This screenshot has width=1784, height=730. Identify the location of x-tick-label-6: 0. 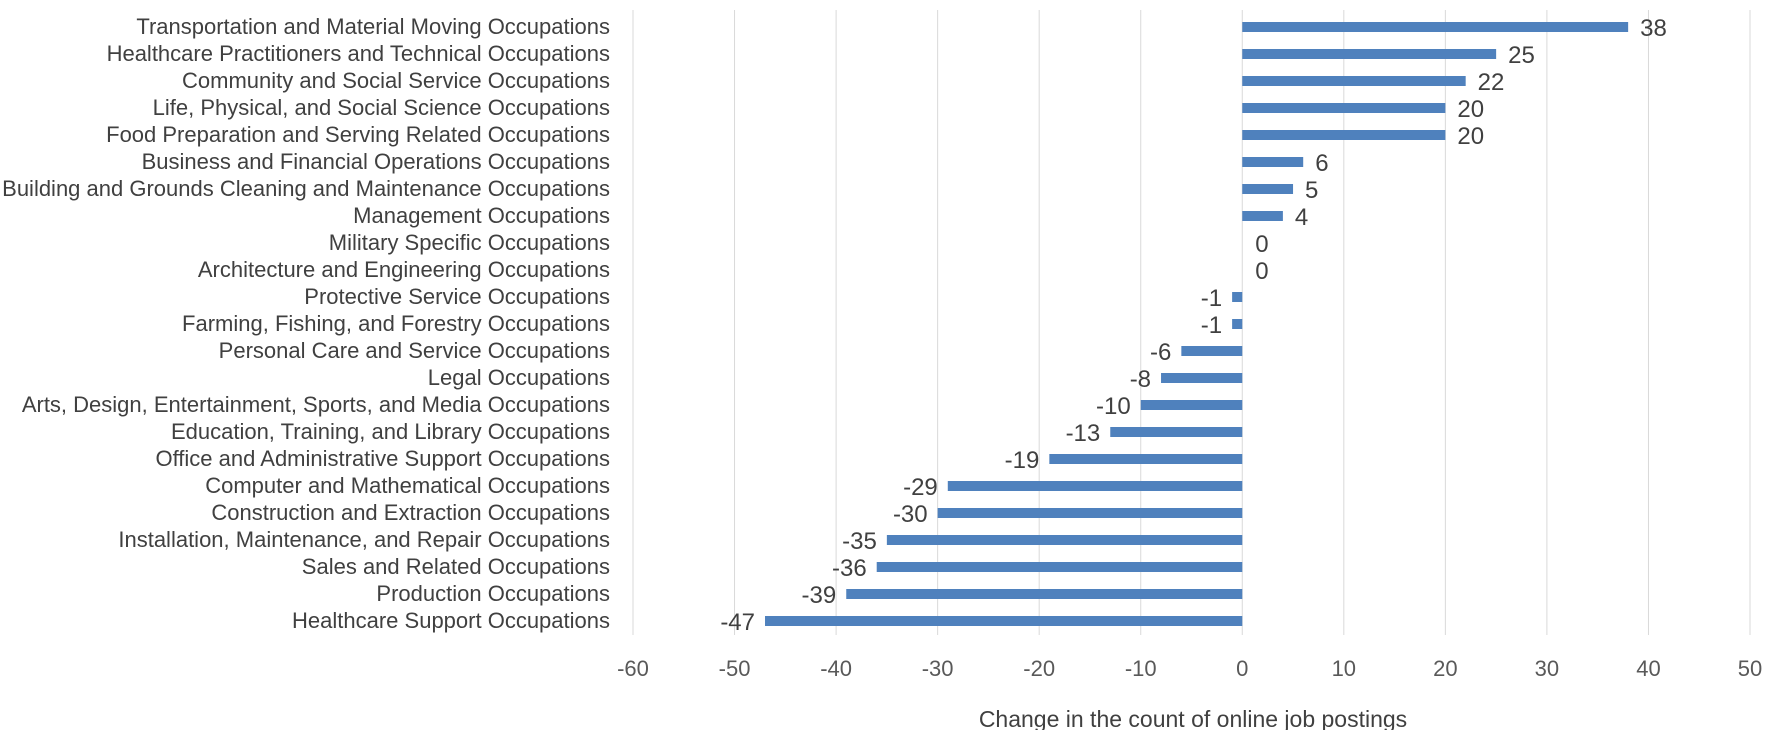
(1242, 668).